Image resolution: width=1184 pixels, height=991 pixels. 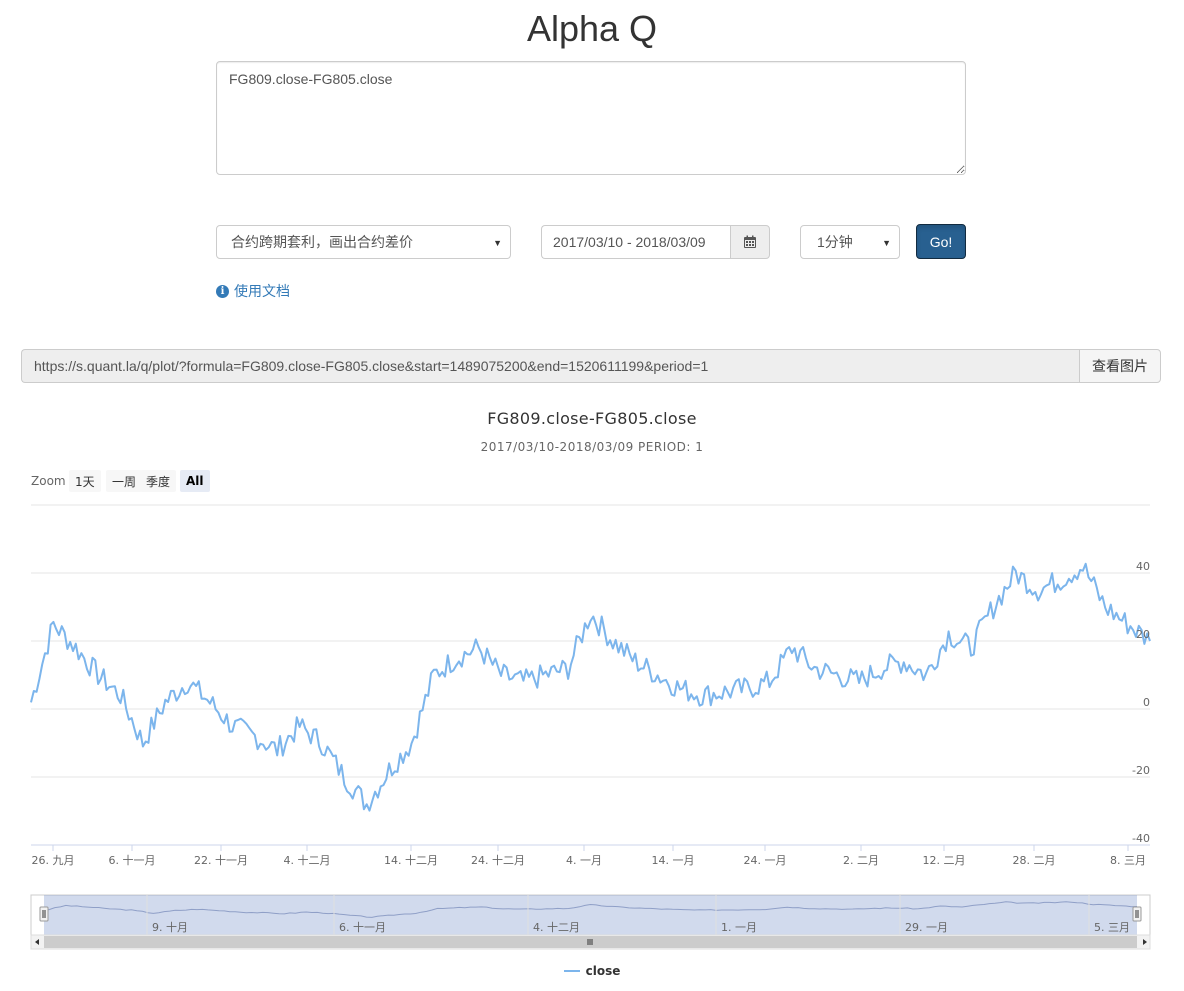 What do you see at coordinates (307, 860) in the screenshot?
I see `x-tick-label: 4. 十二月` at bounding box center [307, 860].